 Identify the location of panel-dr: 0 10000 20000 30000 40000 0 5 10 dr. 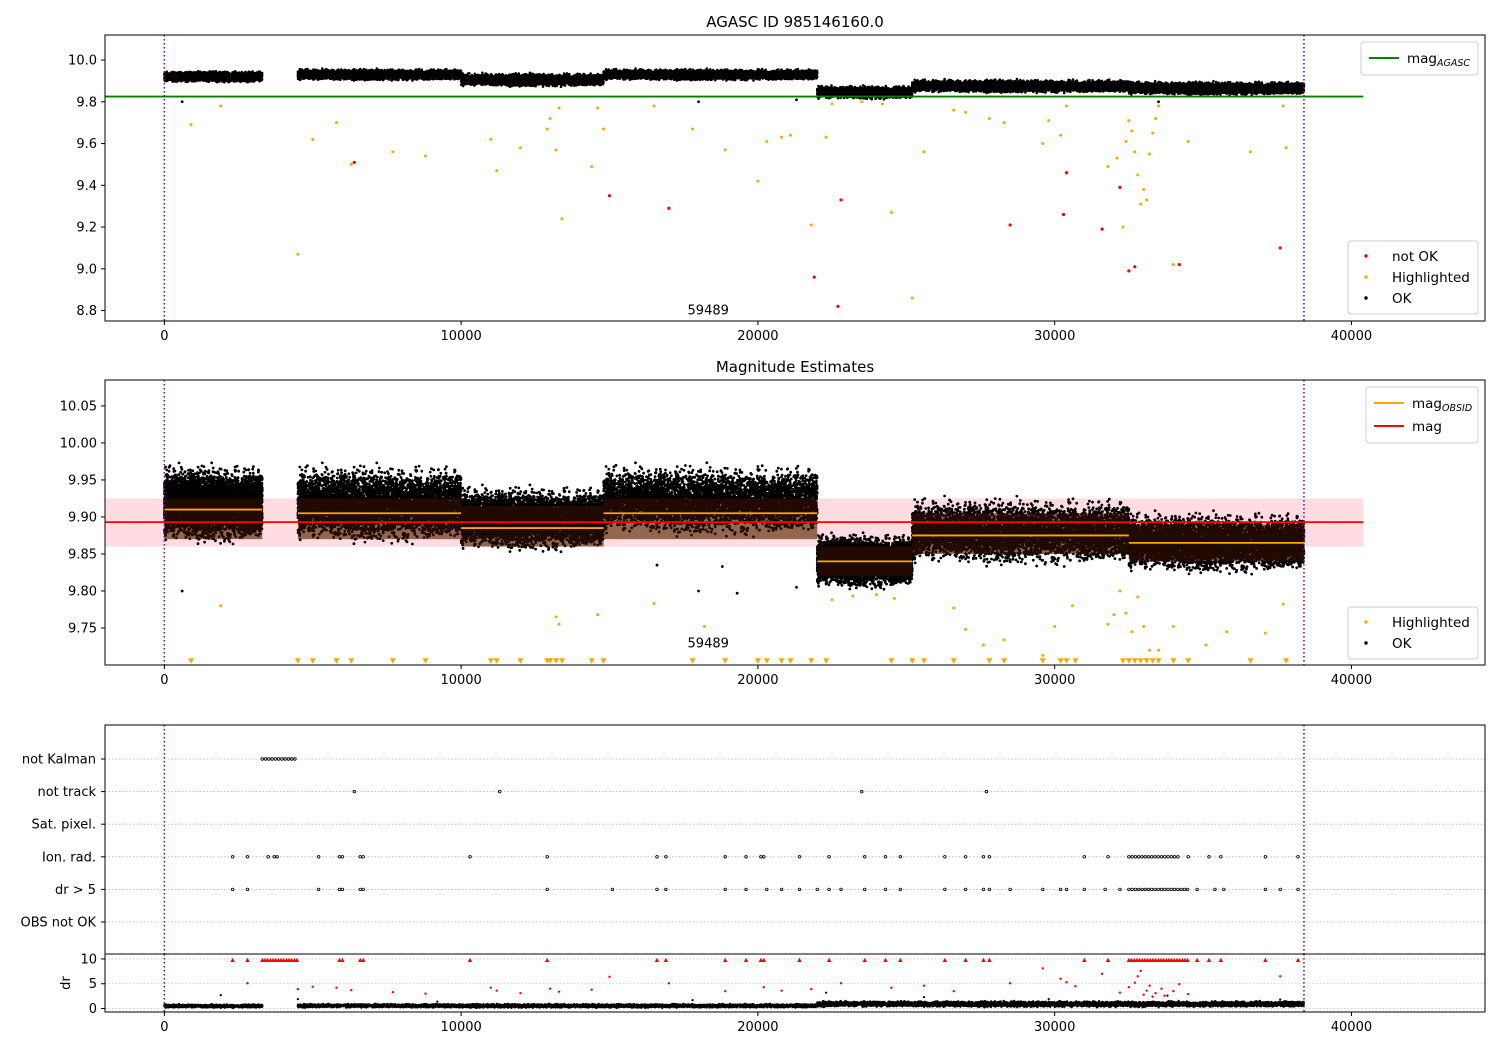
(772, 993).